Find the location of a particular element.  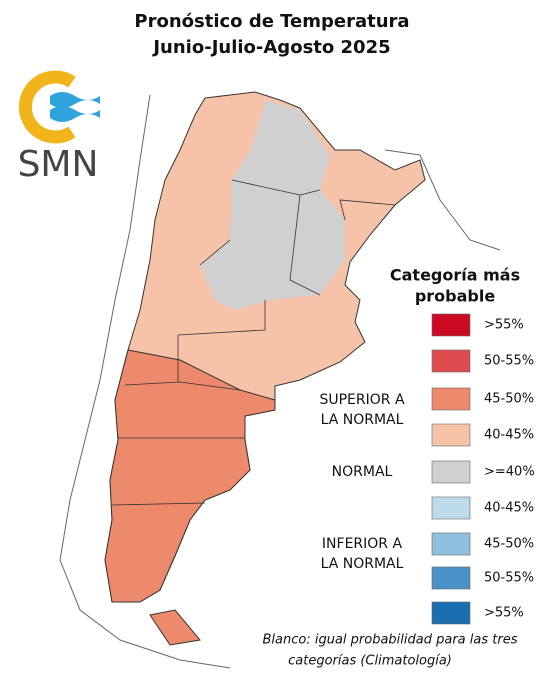

normal-region is located at coordinates (272, 205).